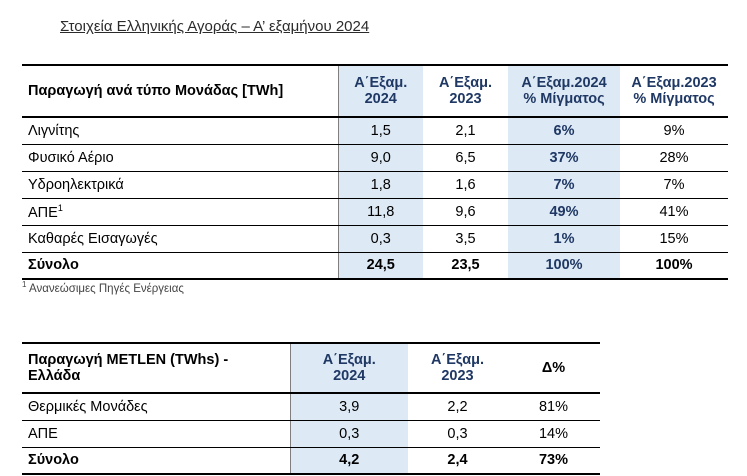 Image resolution: width=747 pixels, height=476 pixels. I want to click on table-row: ΑΠΕ1 11,8 9,6 49% 41%, so click(375, 212).